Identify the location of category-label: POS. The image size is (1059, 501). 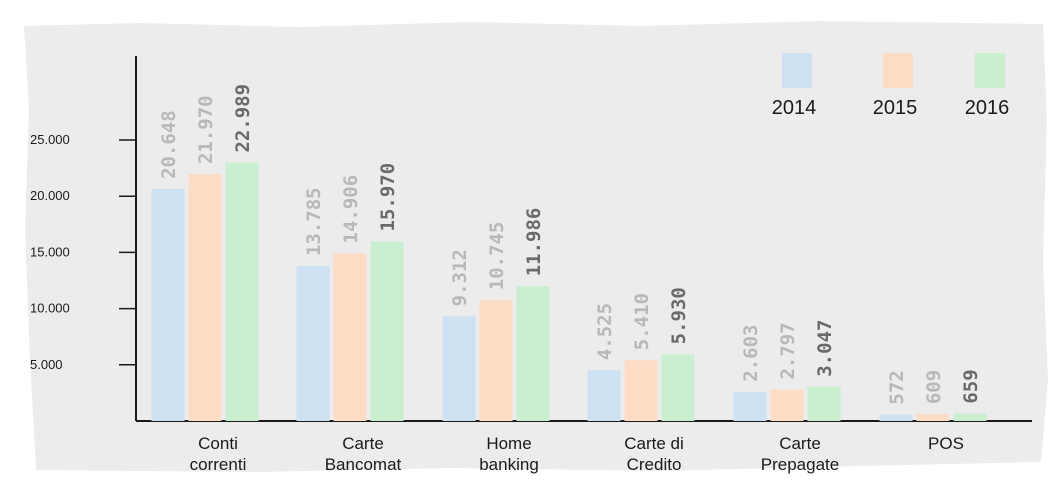
(946, 443).